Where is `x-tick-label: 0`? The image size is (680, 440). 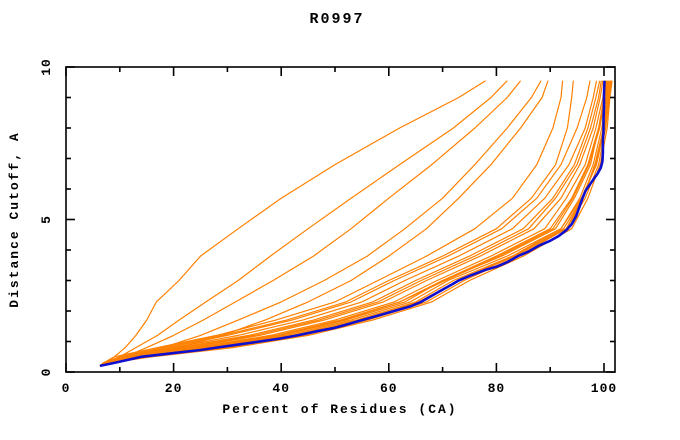 x-tick-label: 0 is located at coordinates (66, 388).